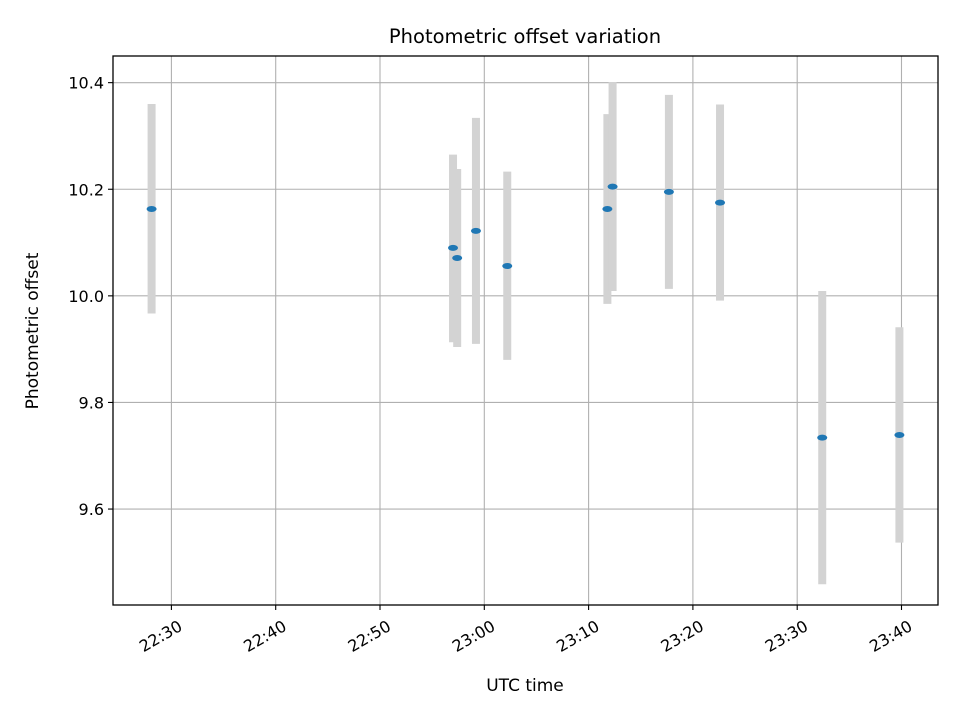  I want to click on y-axis-label: Photometric offset, so click(33, 330).